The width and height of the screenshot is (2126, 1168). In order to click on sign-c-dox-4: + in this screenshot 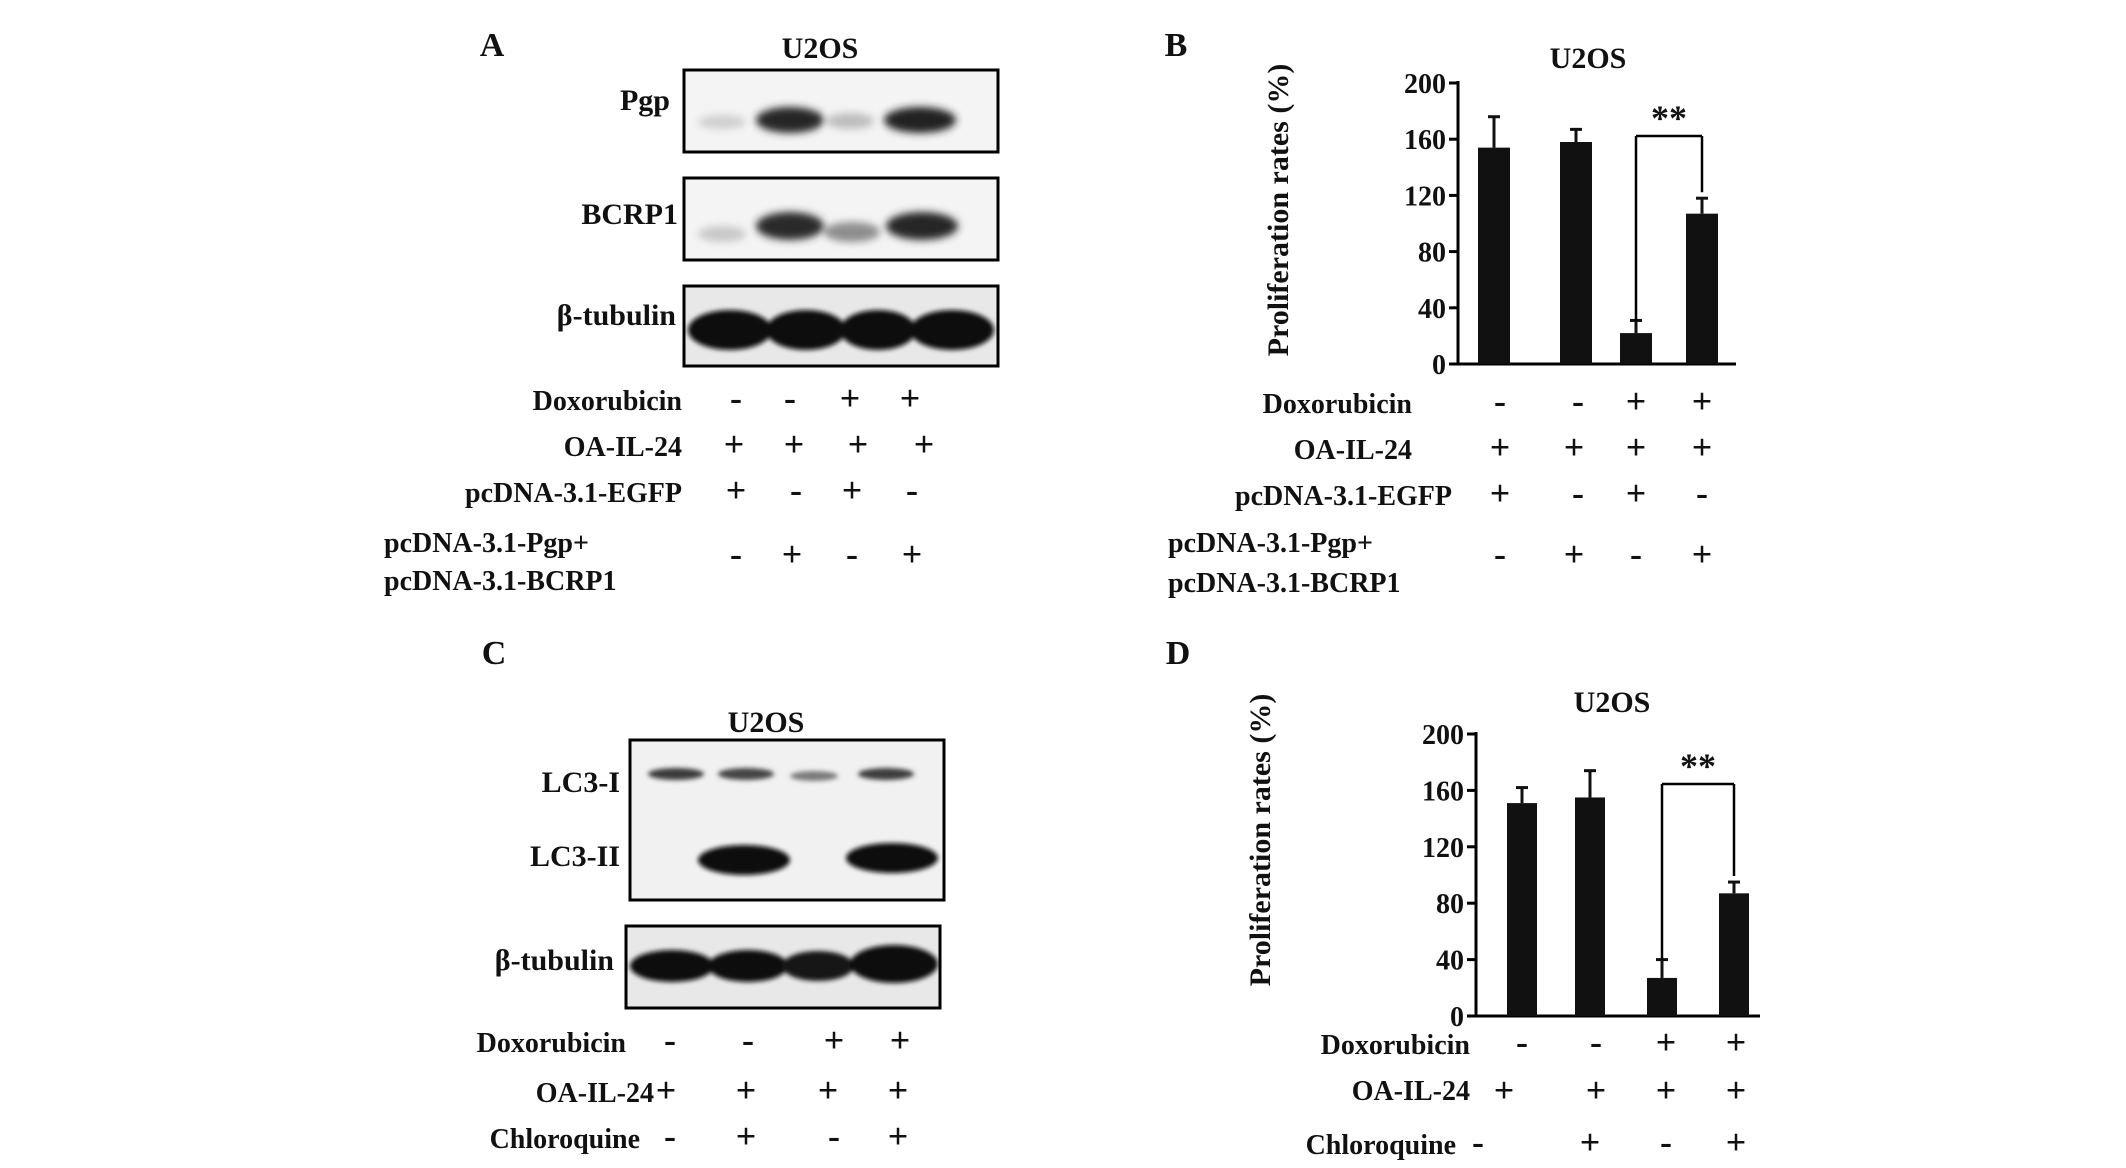, I will do `click(900, 1040)`.